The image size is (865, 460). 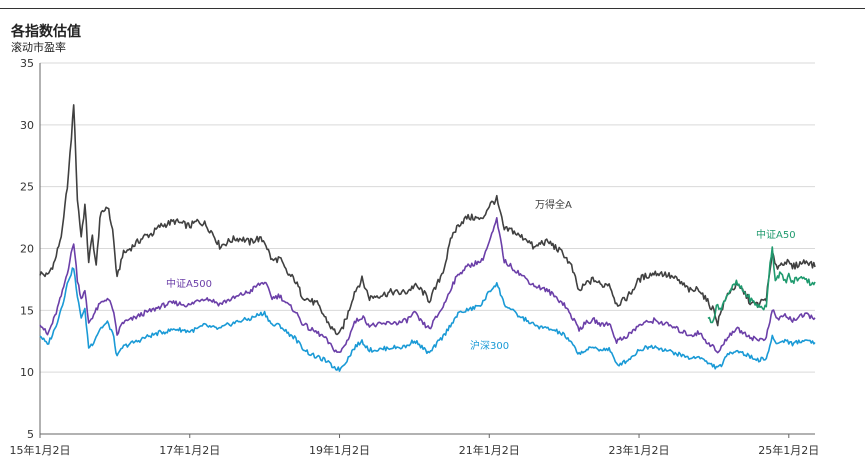 What do you see at coordinates (27, 249) in the screenshot?
I see `y-tick-label-20: 20` at bounding box center [27, 249].